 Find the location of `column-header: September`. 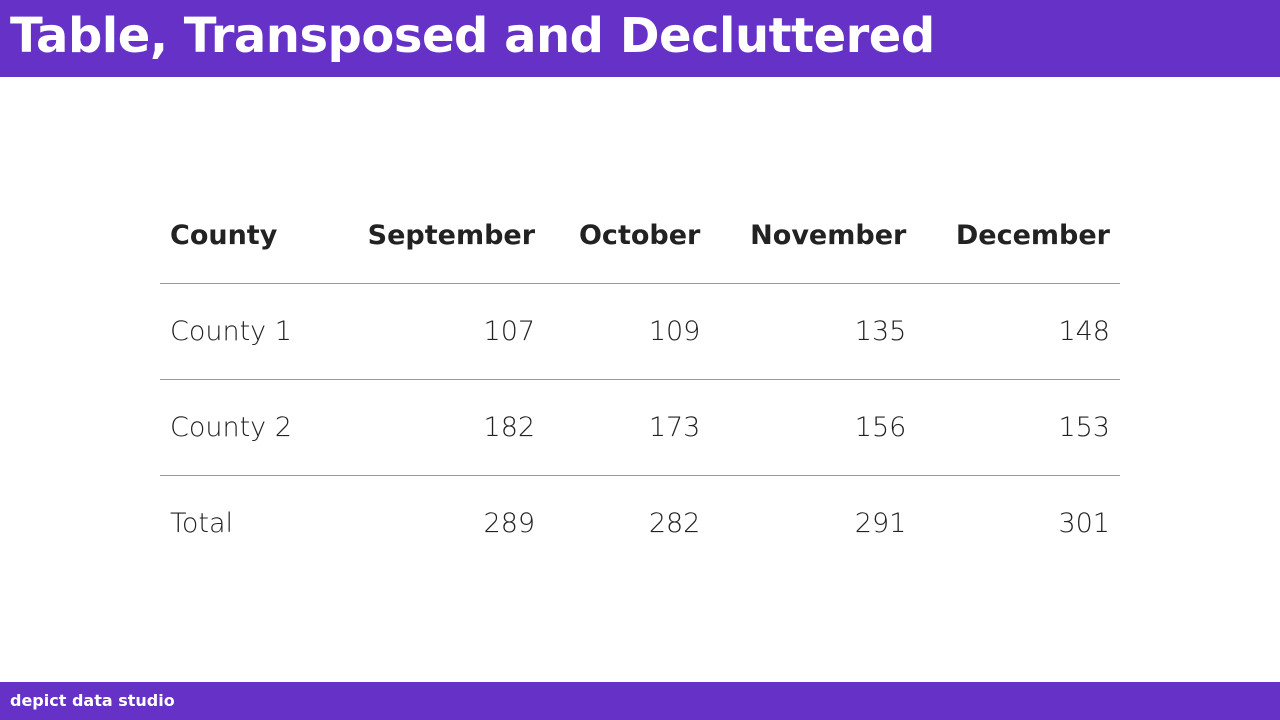

column-header: September is located at coordinates (451, 235).